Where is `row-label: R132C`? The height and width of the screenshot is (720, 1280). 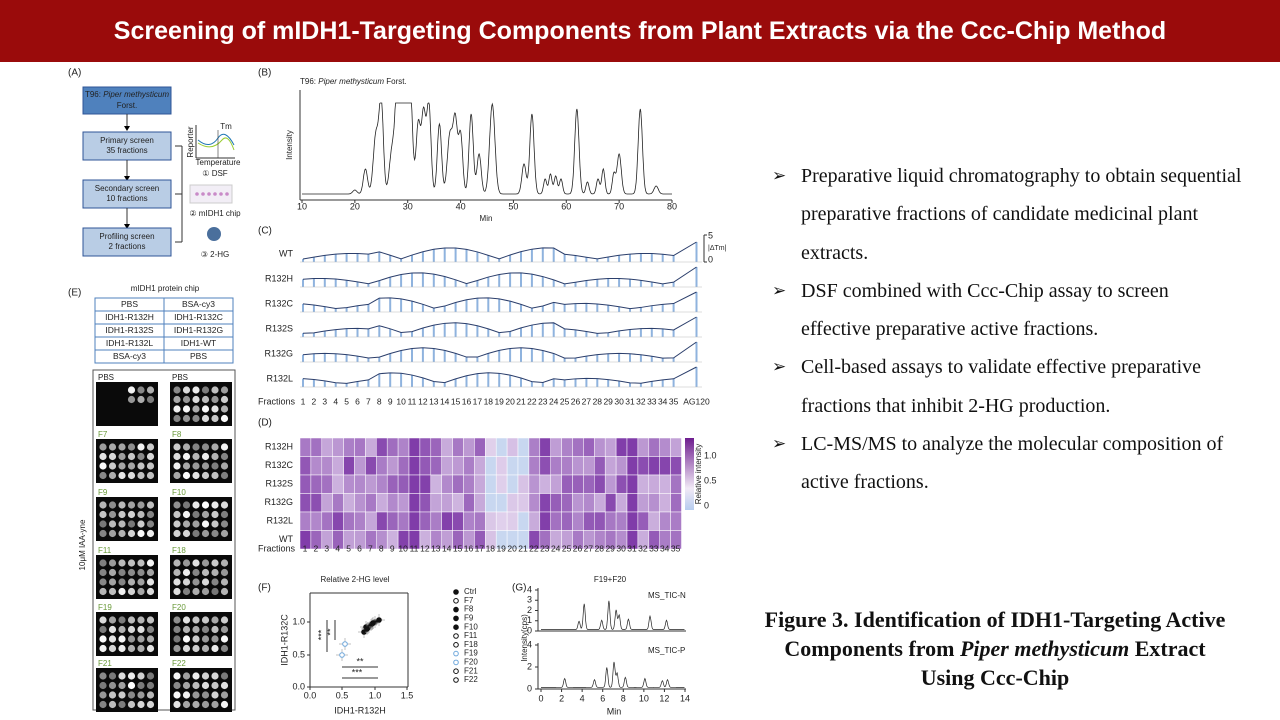 row-label: R132C is located at coordinates (279, 465).